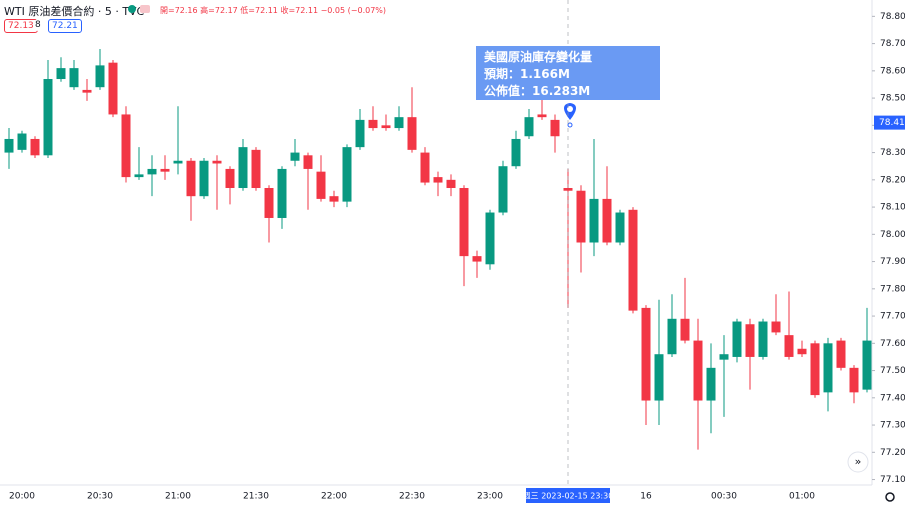  I want to click on last-price-bg, so click(889, 122).